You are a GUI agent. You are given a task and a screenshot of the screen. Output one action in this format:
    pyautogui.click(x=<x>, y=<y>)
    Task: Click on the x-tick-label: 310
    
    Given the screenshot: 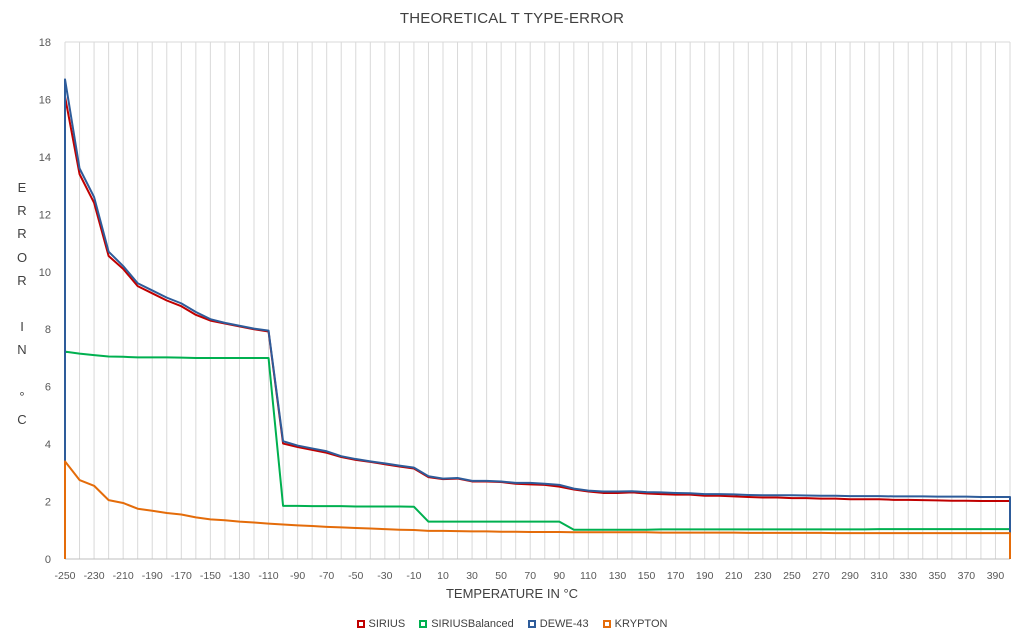 What is the action you would take?
    pyautogui.click(x=879, y=576)
    